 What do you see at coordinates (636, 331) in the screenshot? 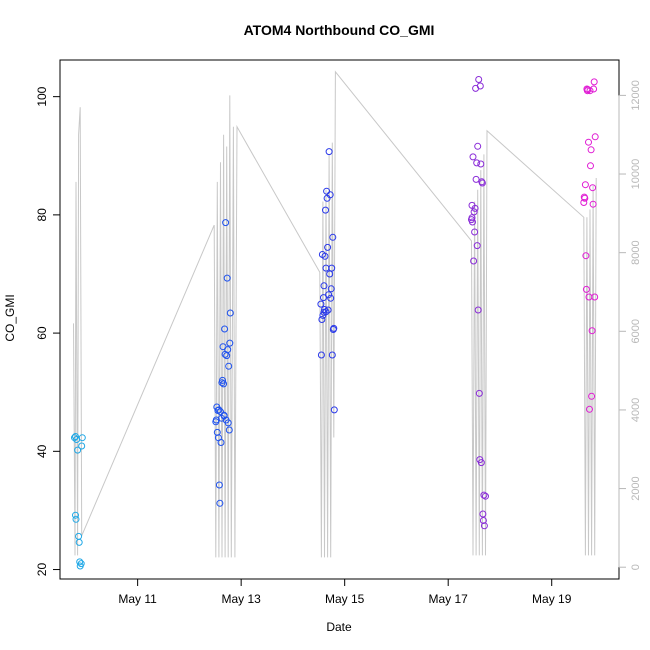
I see `y2-tick-label: 6000` at bounding box center [636, 331].